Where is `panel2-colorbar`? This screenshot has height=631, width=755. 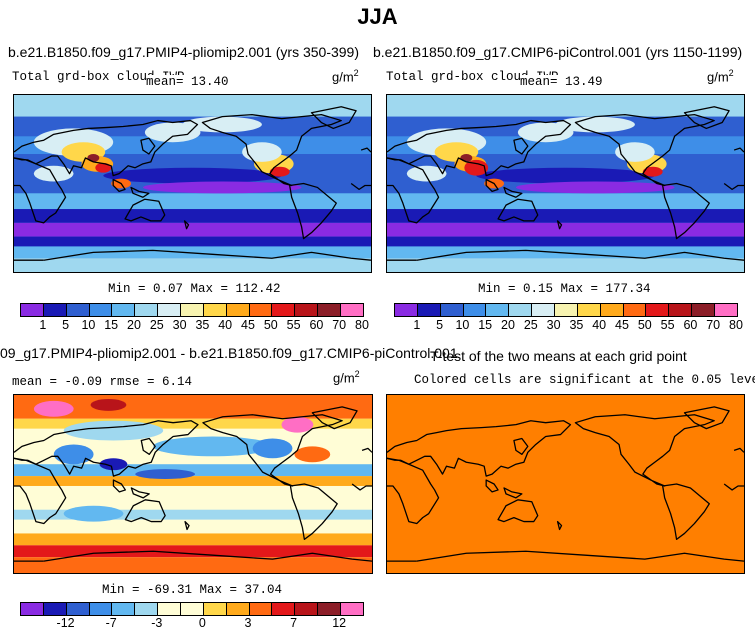 panel2-colorbar is located at coordinates (566, 310).